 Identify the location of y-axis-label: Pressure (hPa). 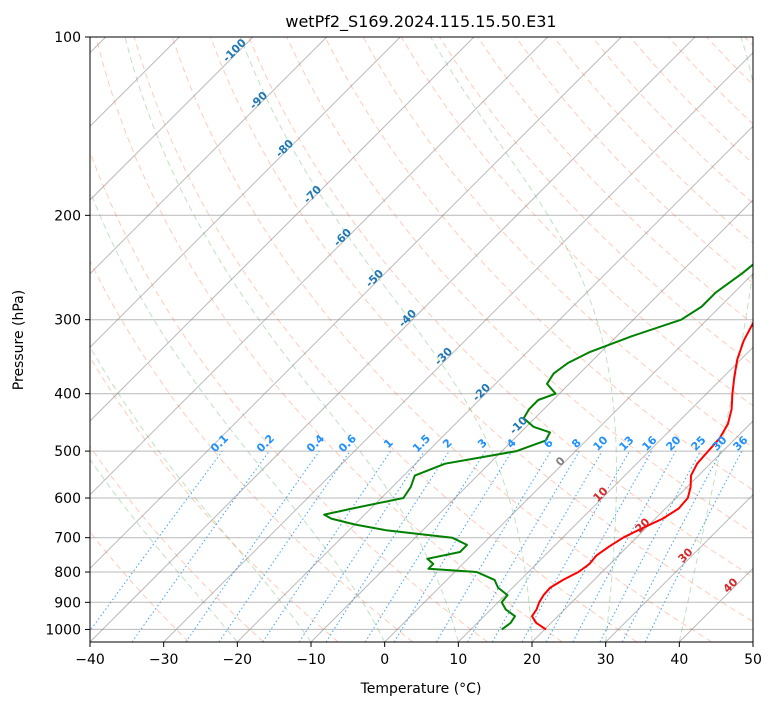
(19, 340).